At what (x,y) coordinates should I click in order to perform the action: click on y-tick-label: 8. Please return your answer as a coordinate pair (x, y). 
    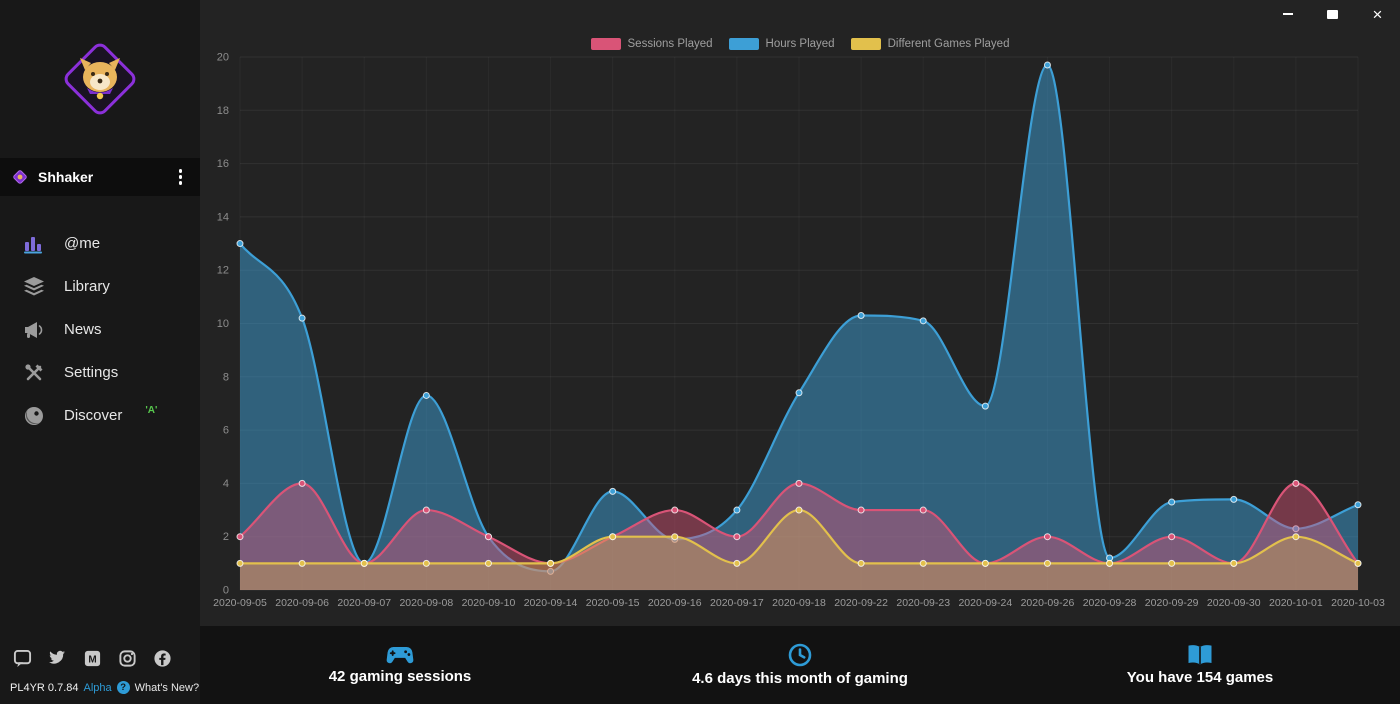
    Looking at the image, I should click on (226, 377).